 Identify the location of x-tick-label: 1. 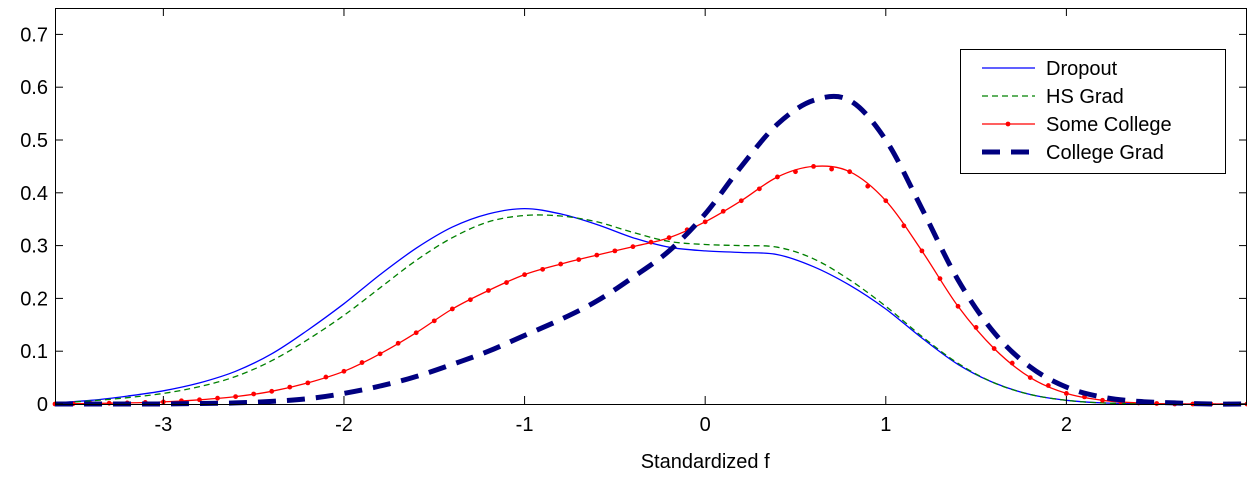
(885, 425).